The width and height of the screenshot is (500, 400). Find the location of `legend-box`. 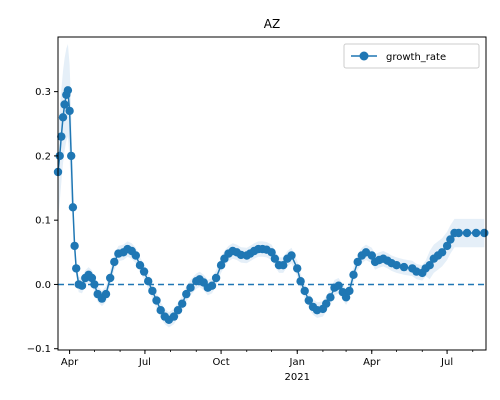

legend-box is located at coordinates (411, 56).